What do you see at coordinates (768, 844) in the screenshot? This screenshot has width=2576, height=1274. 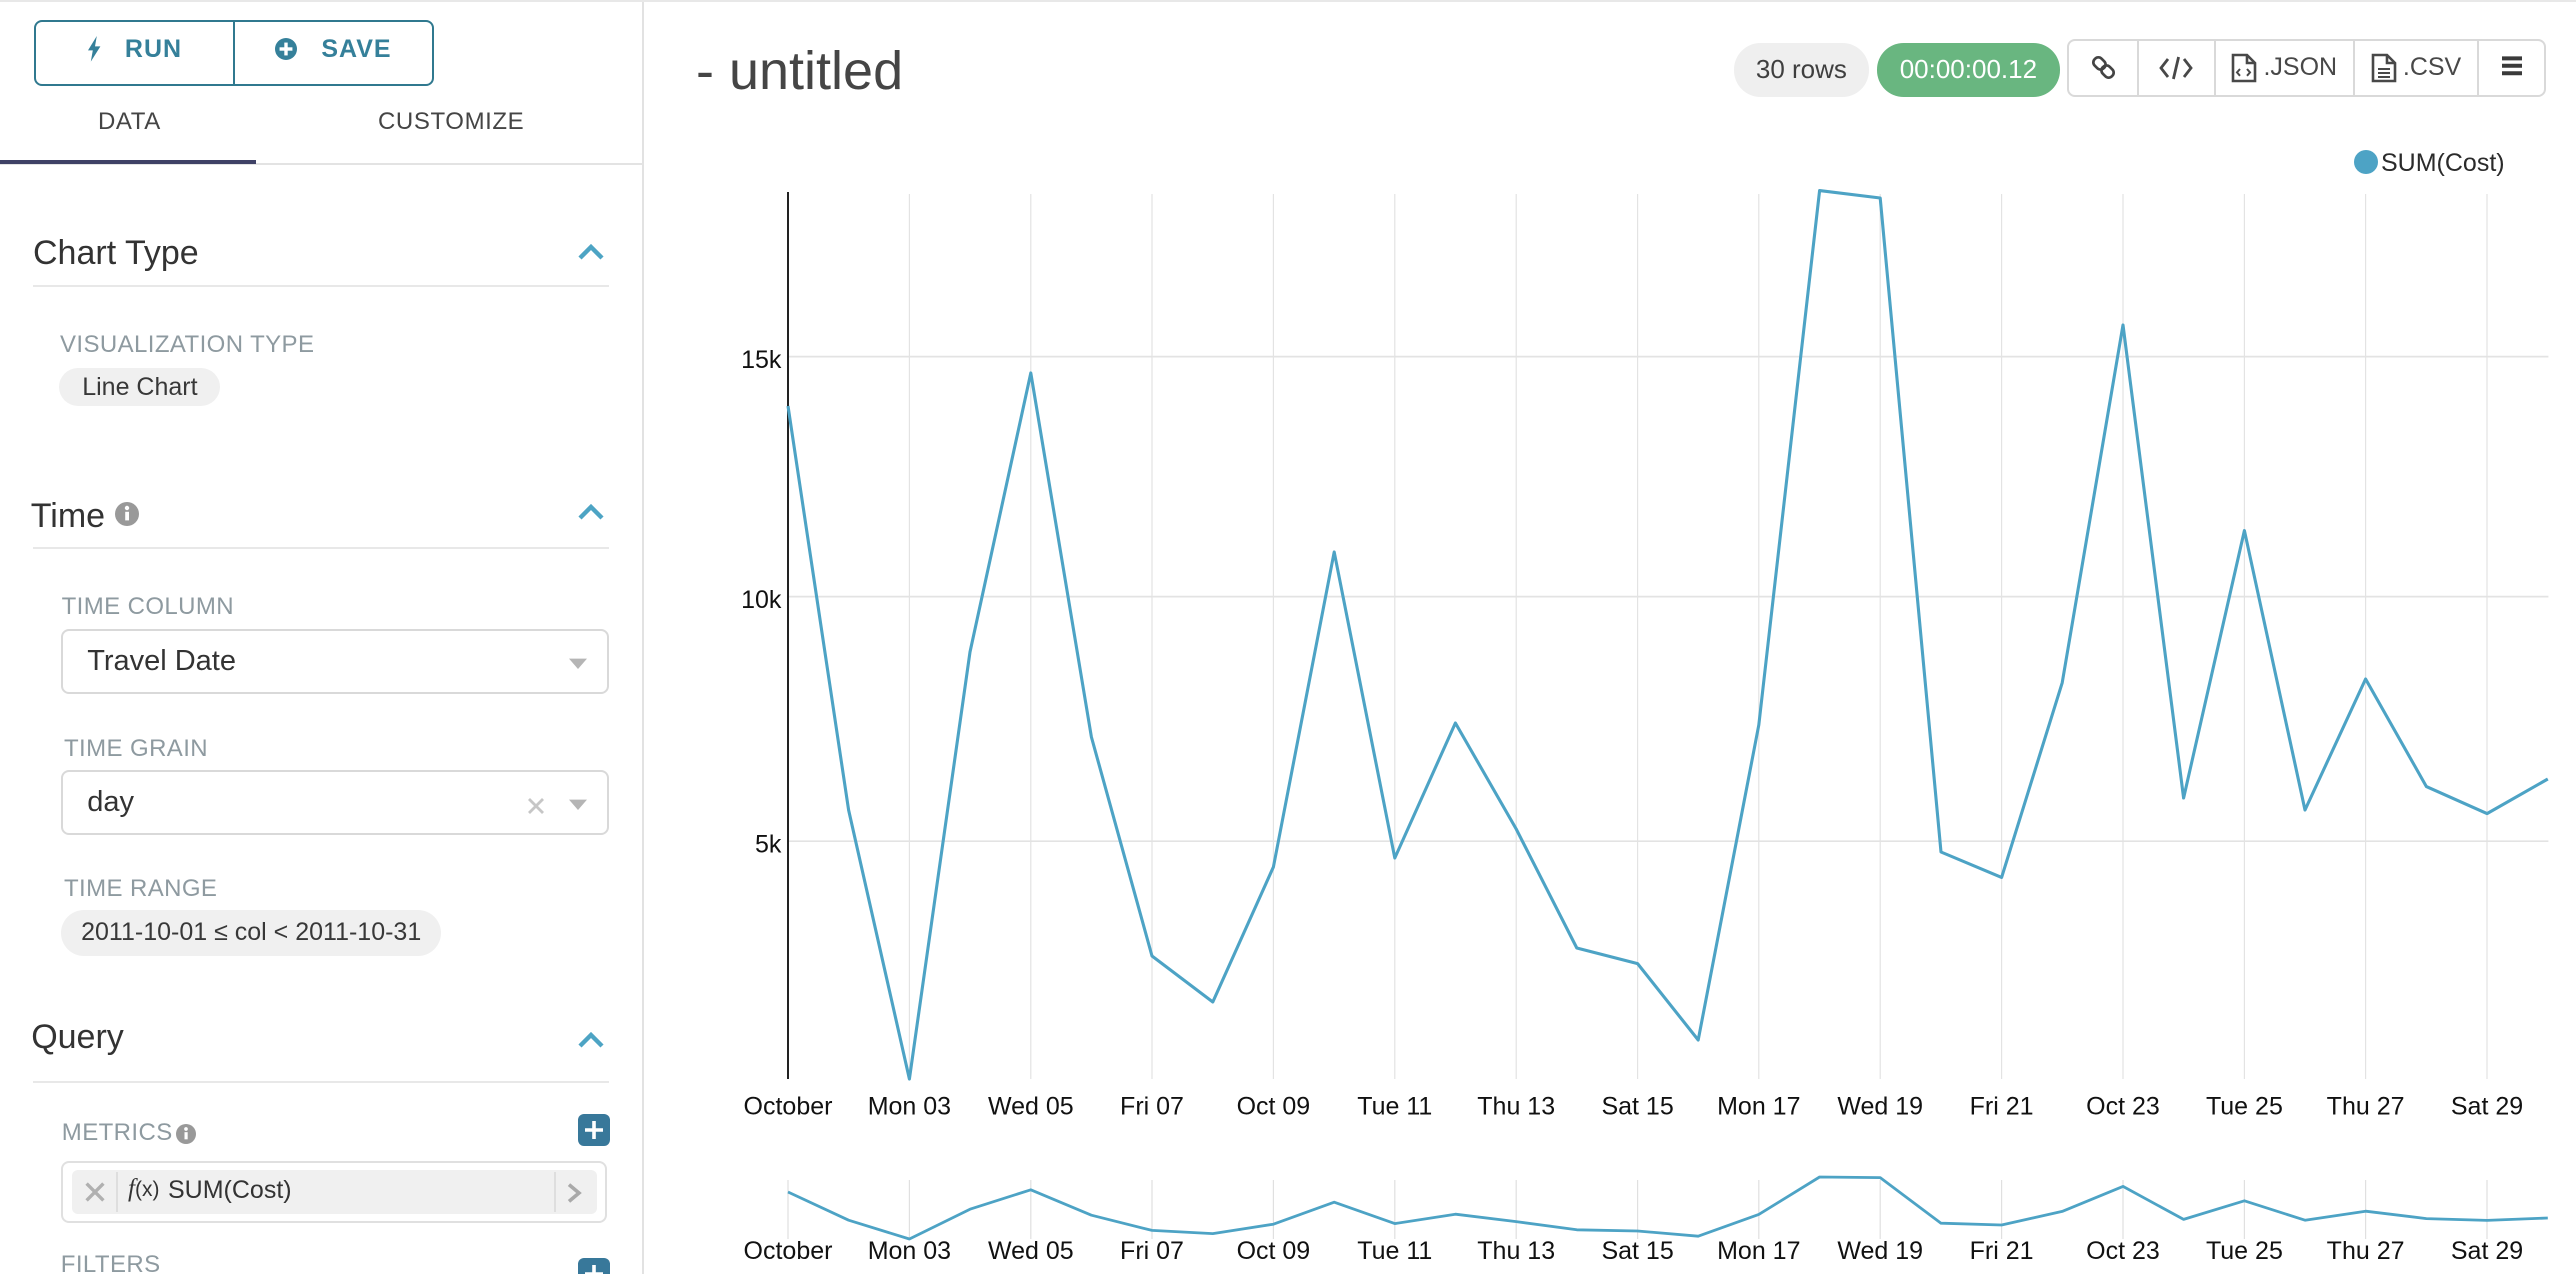 I see `svg-text: 5k` at bounding box center [768, 844].